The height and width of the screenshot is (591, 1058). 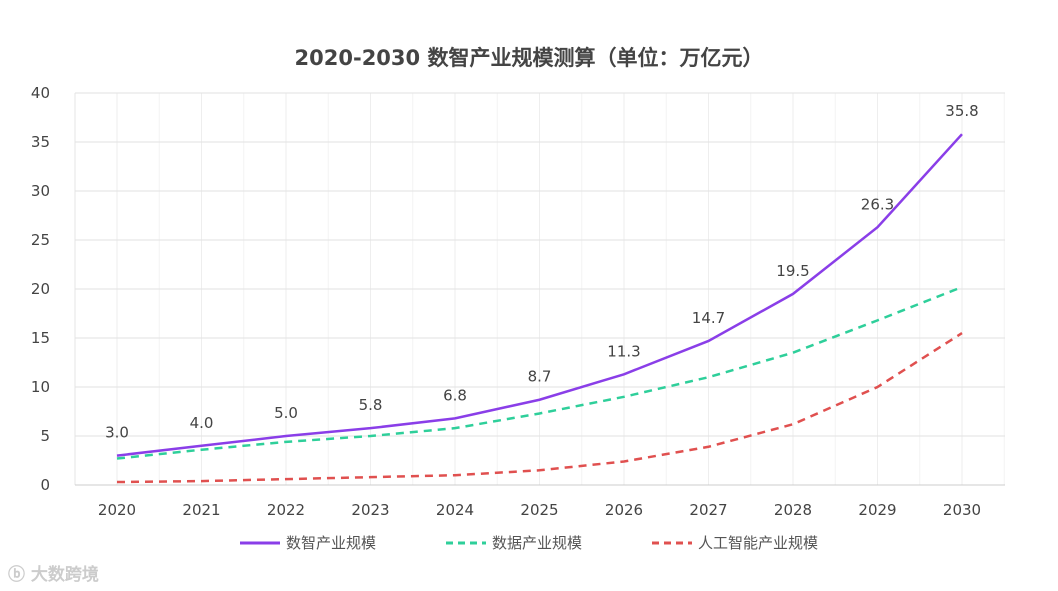 I want to click on x-tick-label: 2027, so click(x=708, y=510).